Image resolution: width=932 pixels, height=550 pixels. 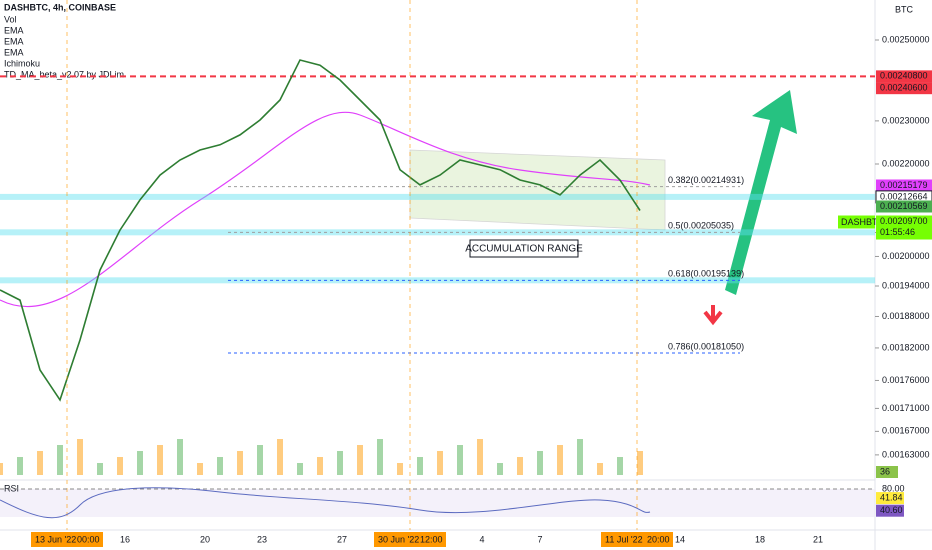 What do you see at coordinates (431, 539) in the screenshot?
I see `time-clock: 12:00` at bounding box center [431, 539].